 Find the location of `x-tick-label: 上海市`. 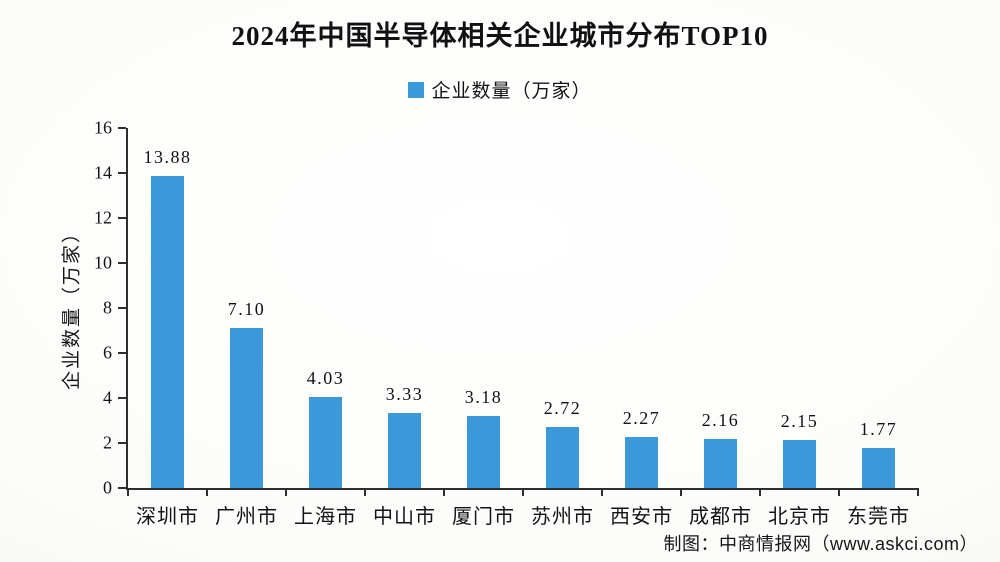

x-tick-label: 上海市 is located at coordinates (325, 517).